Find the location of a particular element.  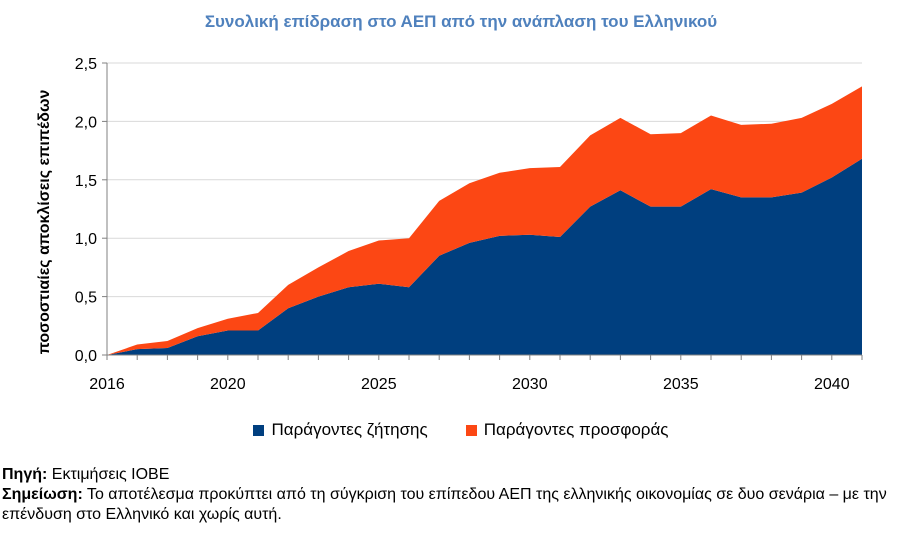

y-tick-label: 0,5 is located at coordinates (86, 298).